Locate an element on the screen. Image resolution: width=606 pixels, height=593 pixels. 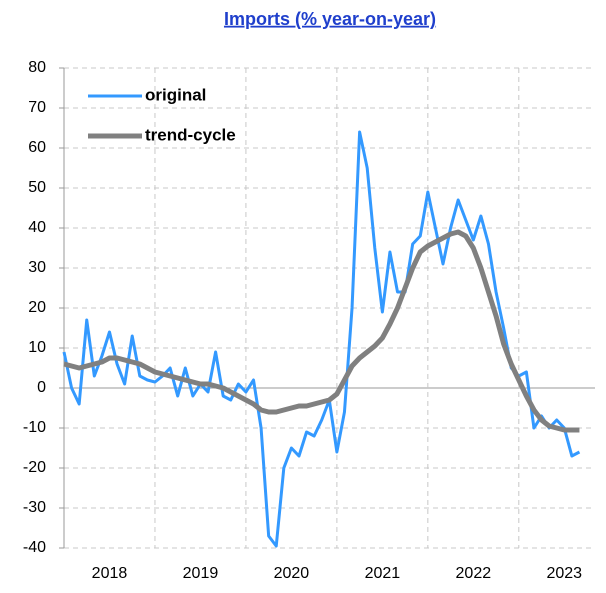
legend-label: original is located at coordinates (175, 94).